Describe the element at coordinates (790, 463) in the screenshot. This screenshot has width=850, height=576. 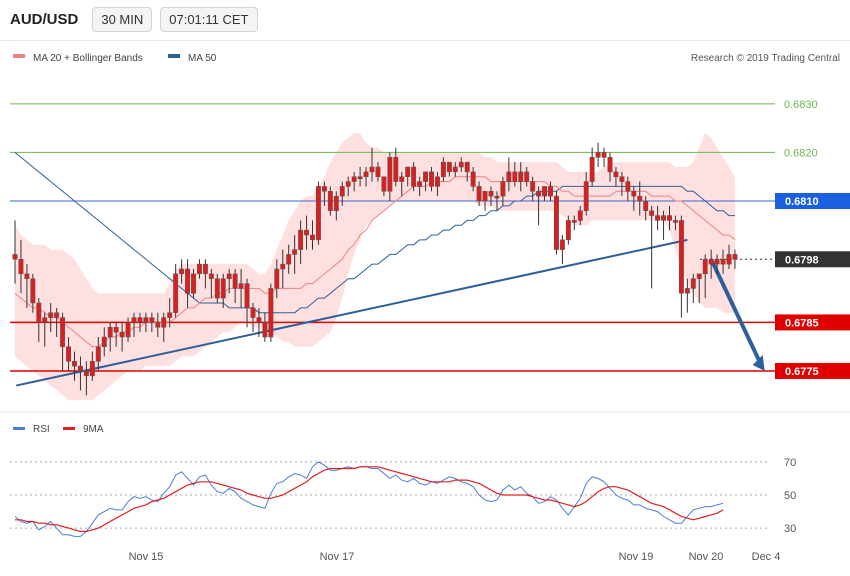
I see `rsi-tick-label: 70` at that location.